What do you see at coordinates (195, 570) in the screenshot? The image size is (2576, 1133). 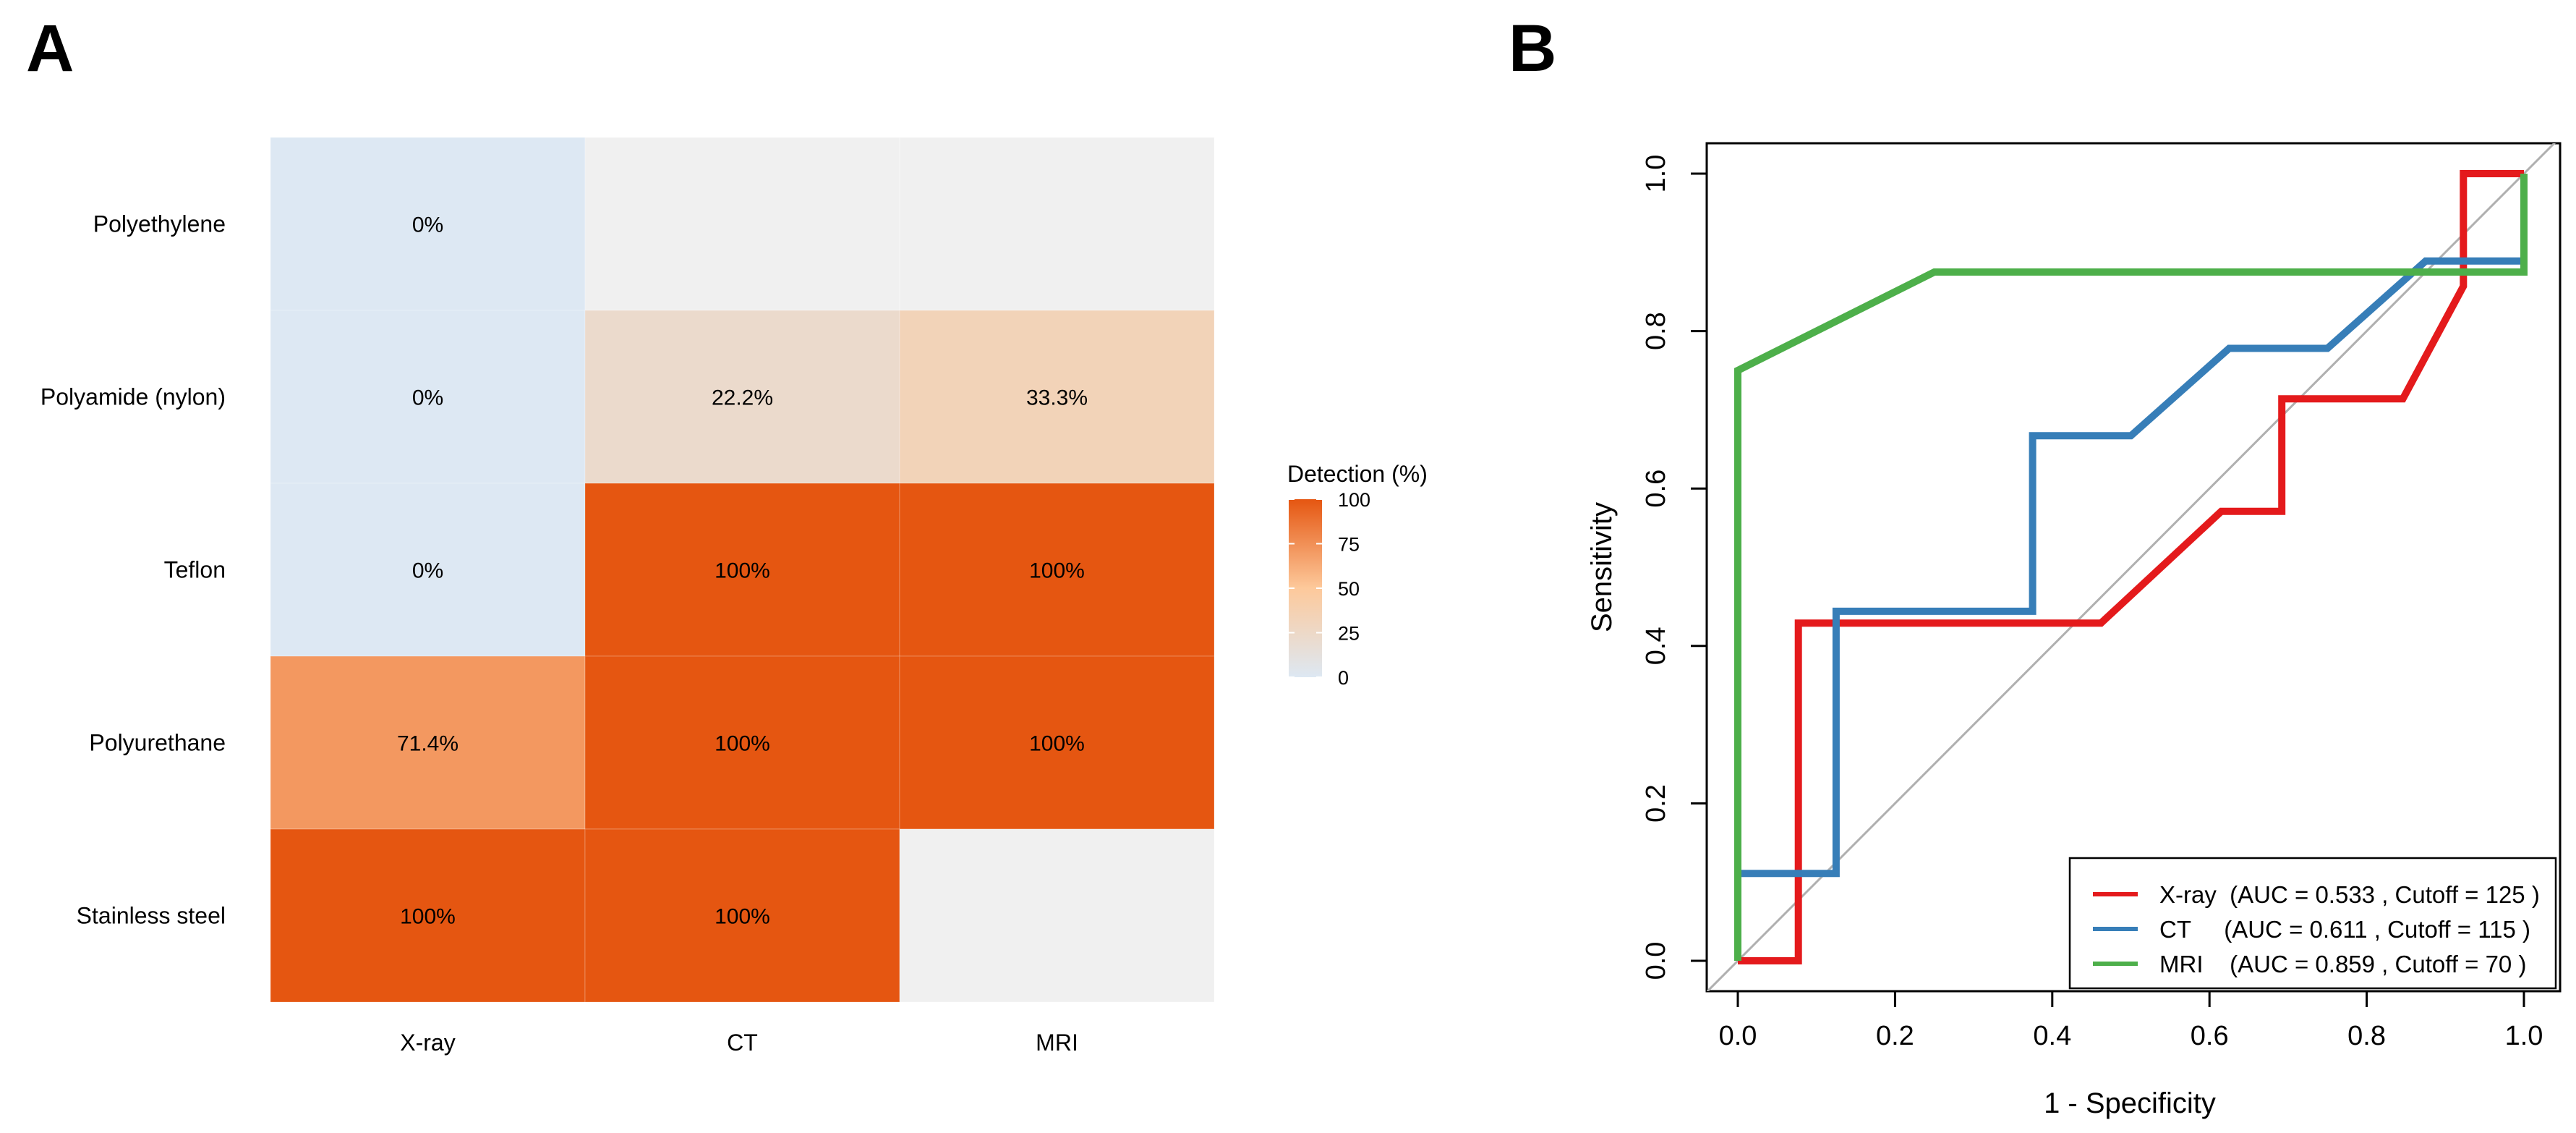 I see `row-label: Teflon` at bounding box center [195, 570].